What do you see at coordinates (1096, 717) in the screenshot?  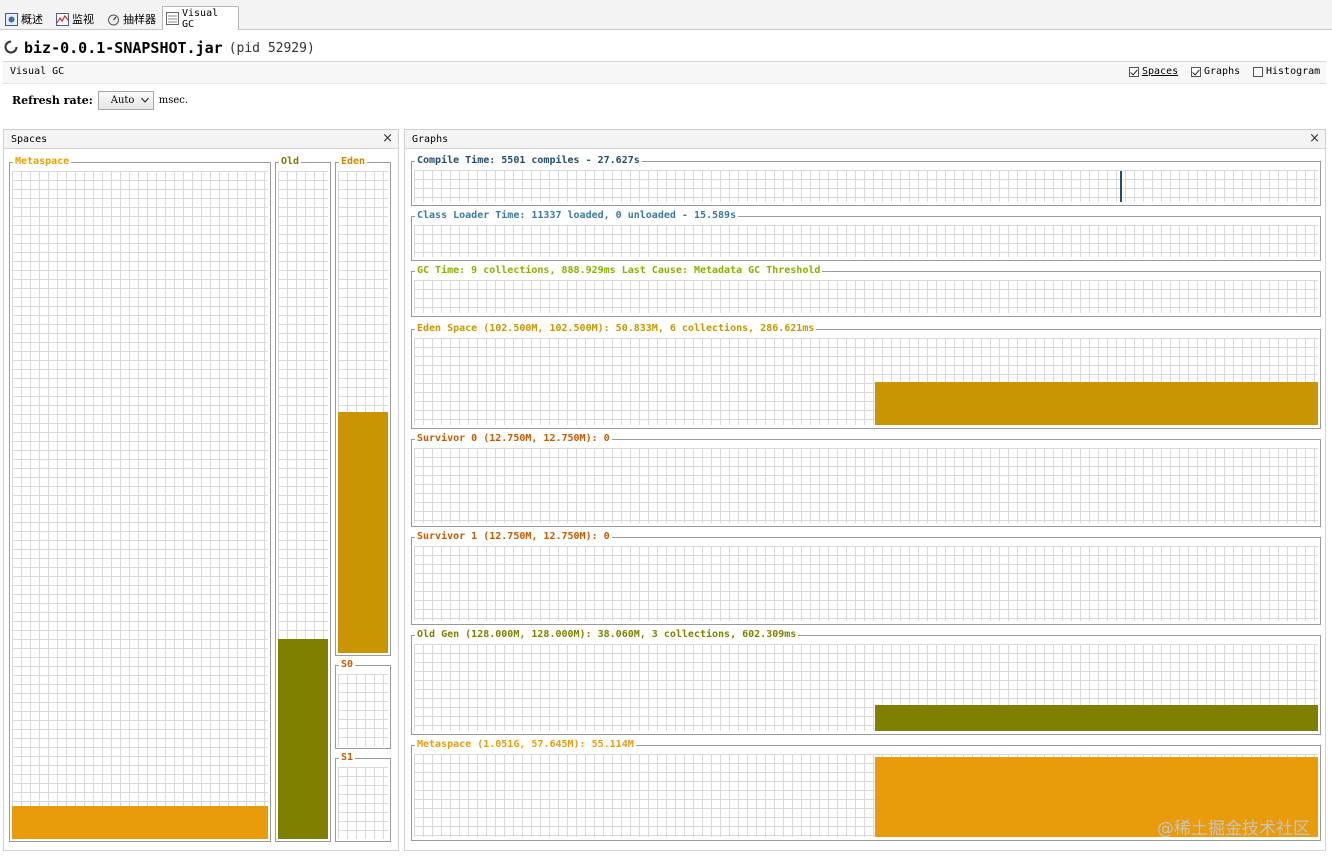 I see `graph-old-gen-fill` at bounding box center [1096, 717].